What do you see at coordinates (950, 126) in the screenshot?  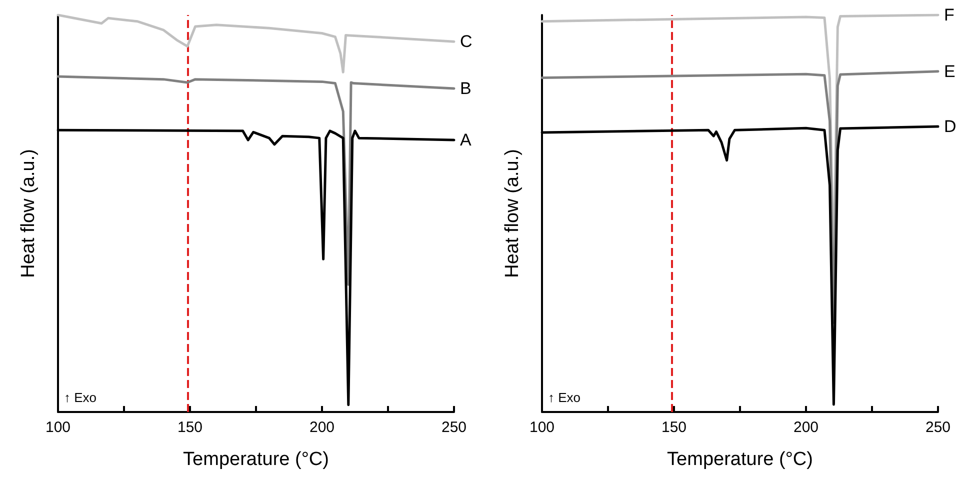 I see `series-label: D` at bounding box center [950, 126].